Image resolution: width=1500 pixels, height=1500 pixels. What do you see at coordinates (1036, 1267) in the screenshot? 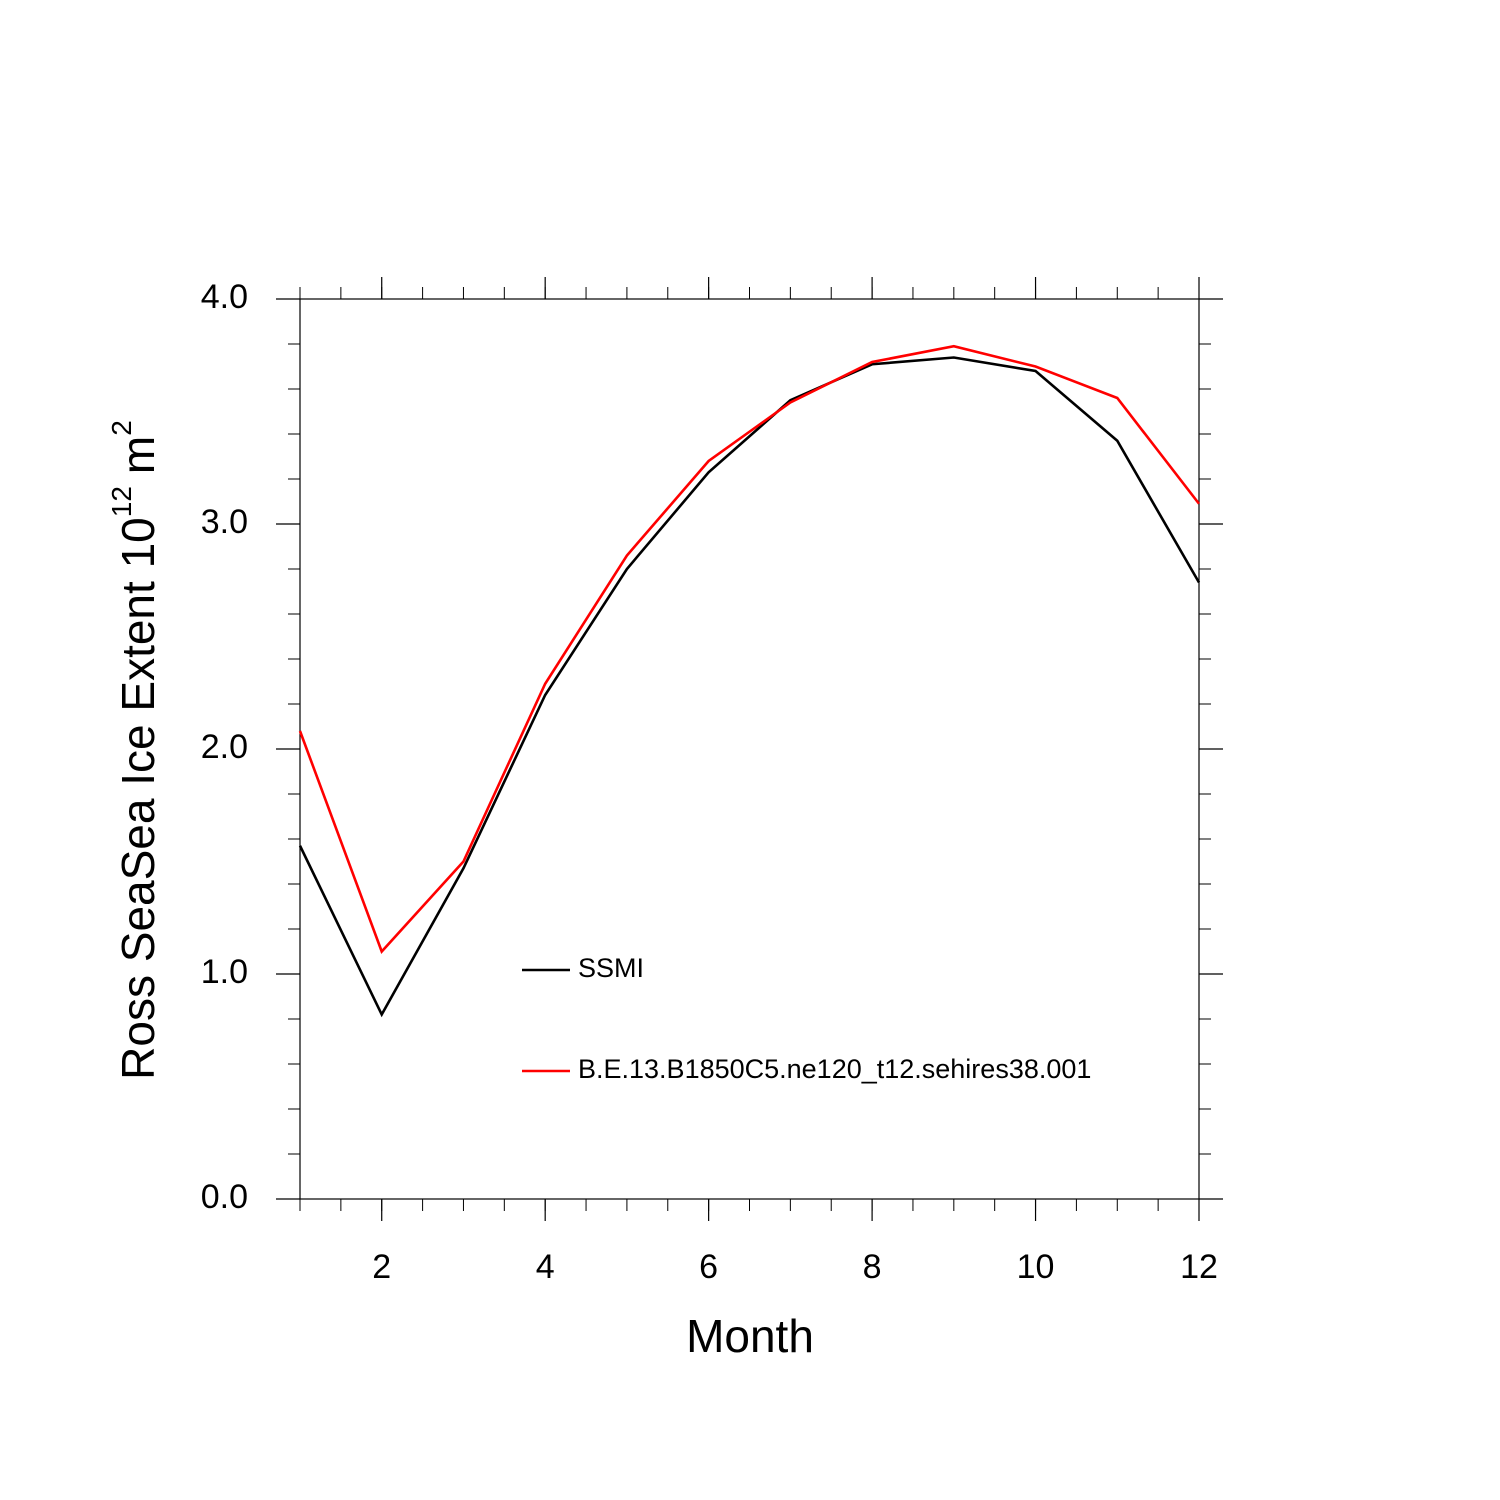
I see `x-tick-label: 10` at bounding box center [1036, 1267].